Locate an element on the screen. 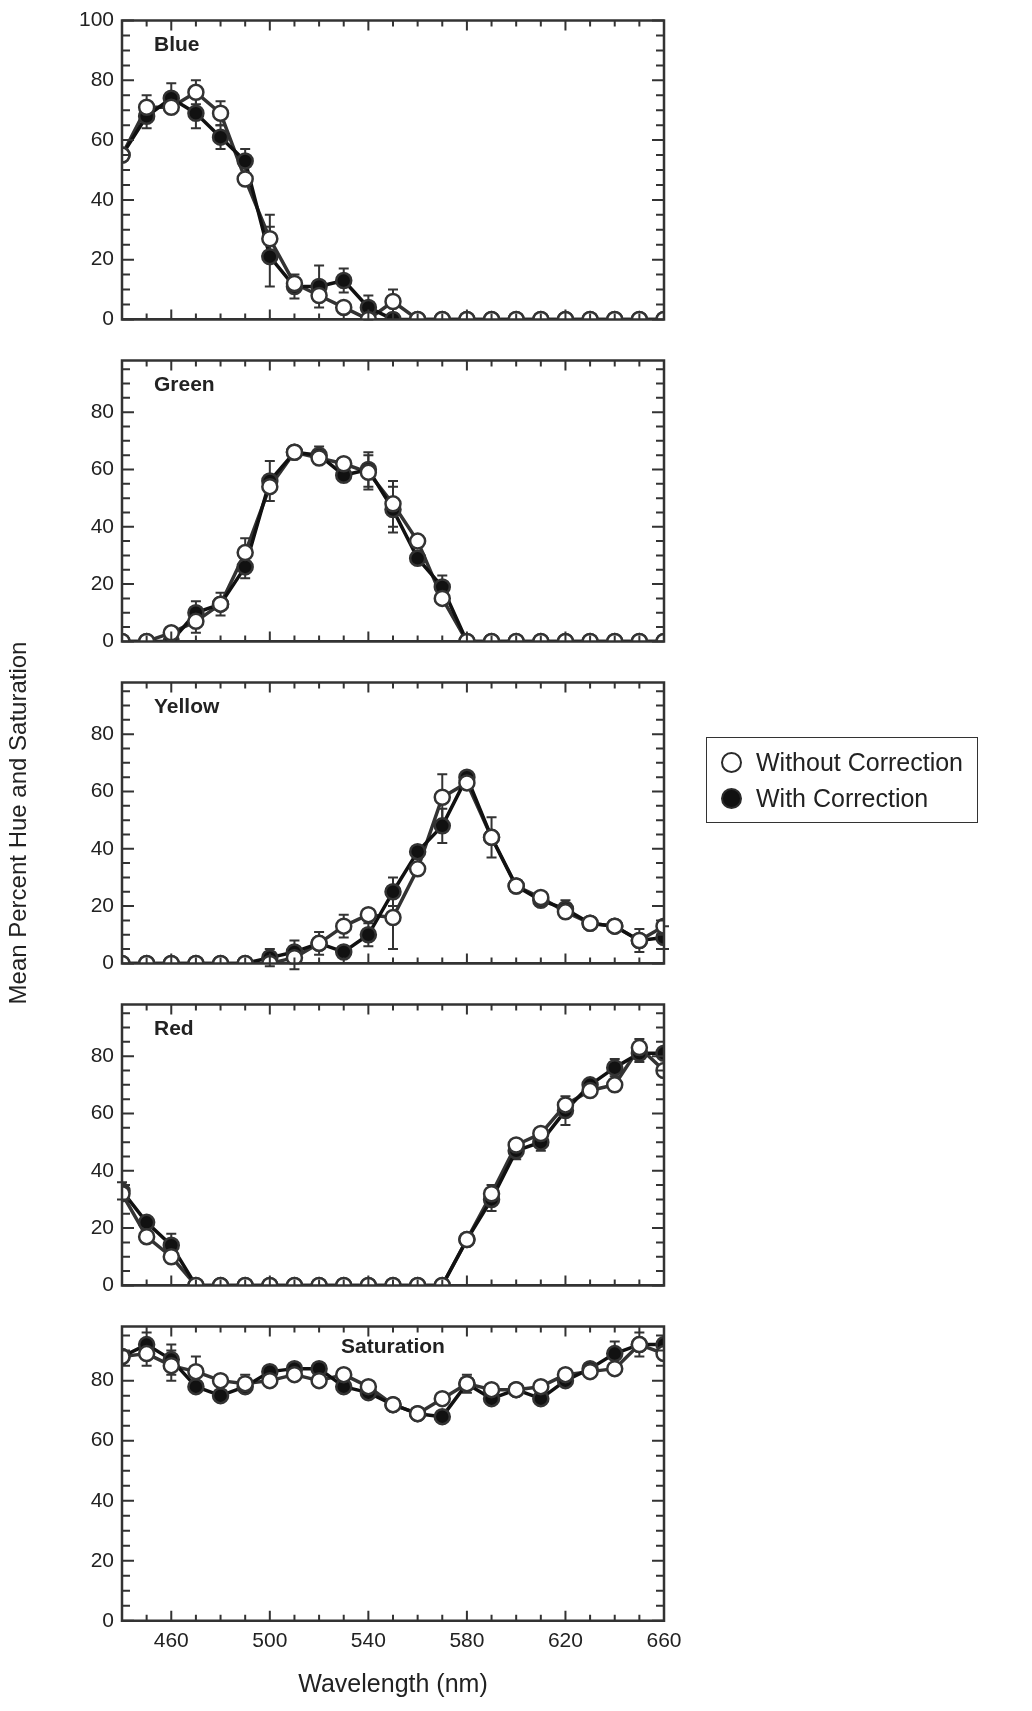 This screenshot has width=1032, height=1711. legend-label: With Correction is located at coordinates (842, 798).